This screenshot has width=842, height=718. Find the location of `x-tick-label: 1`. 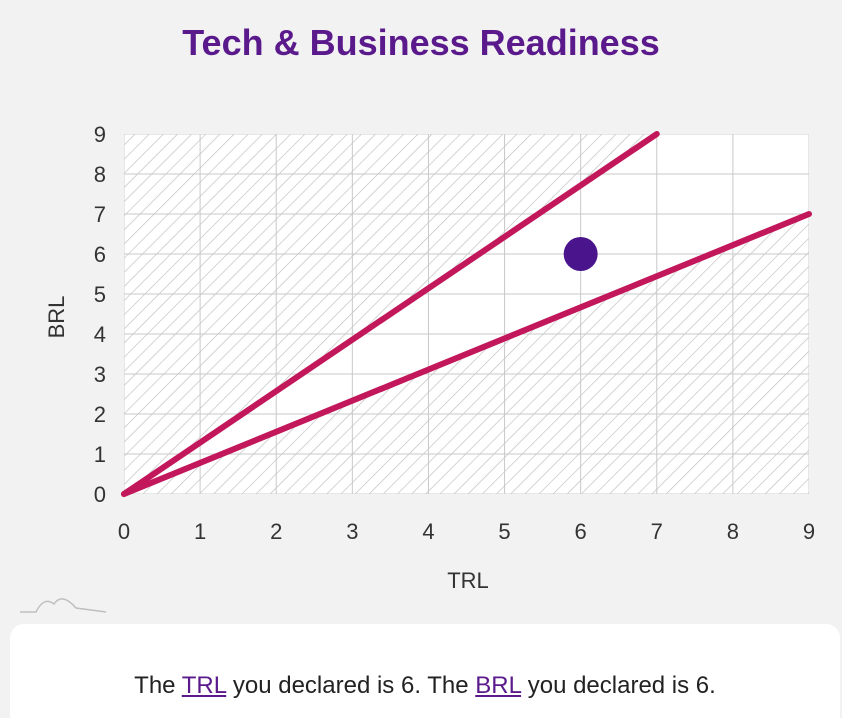

x-tick-label: 1 is located at coordinates (200, 531).